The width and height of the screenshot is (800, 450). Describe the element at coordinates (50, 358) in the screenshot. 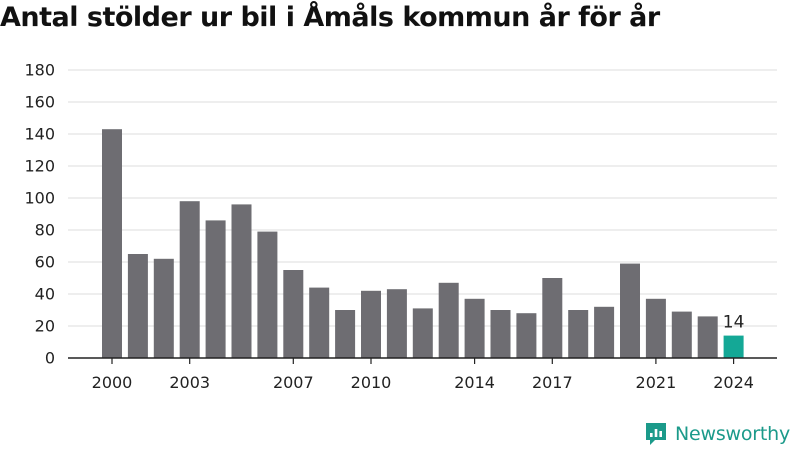

I see `y-tick-label-0: 0` at that location.